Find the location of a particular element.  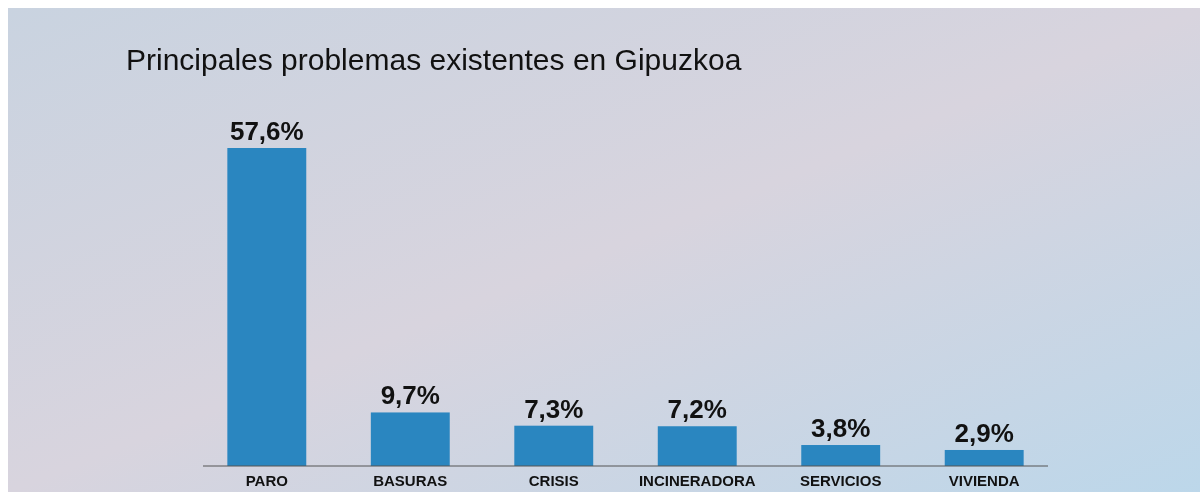

x-tick-label: CRISIS is located at coordinates (553, 480).